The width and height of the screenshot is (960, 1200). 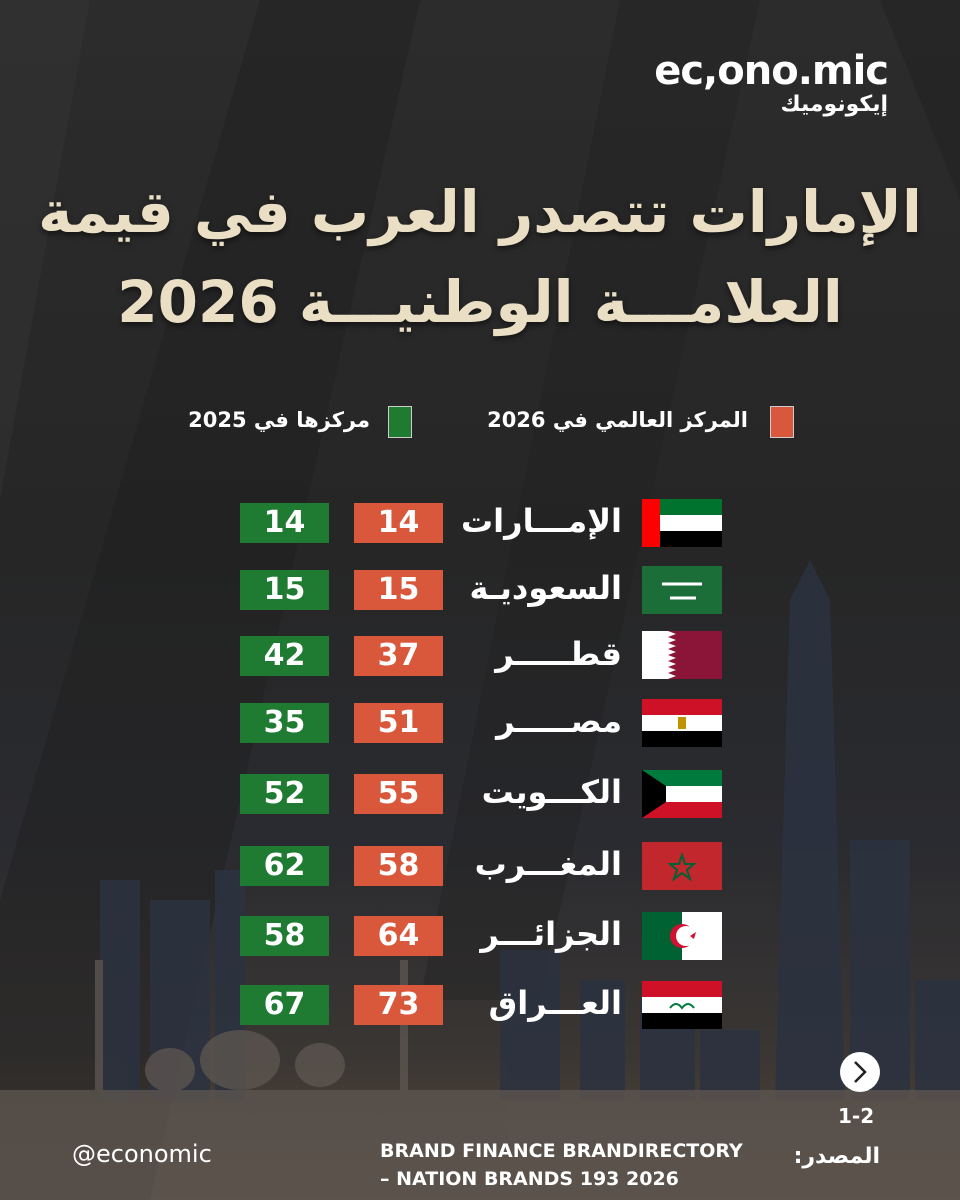 I want to click on rank-2026: 15, so click(x=398, y=590).